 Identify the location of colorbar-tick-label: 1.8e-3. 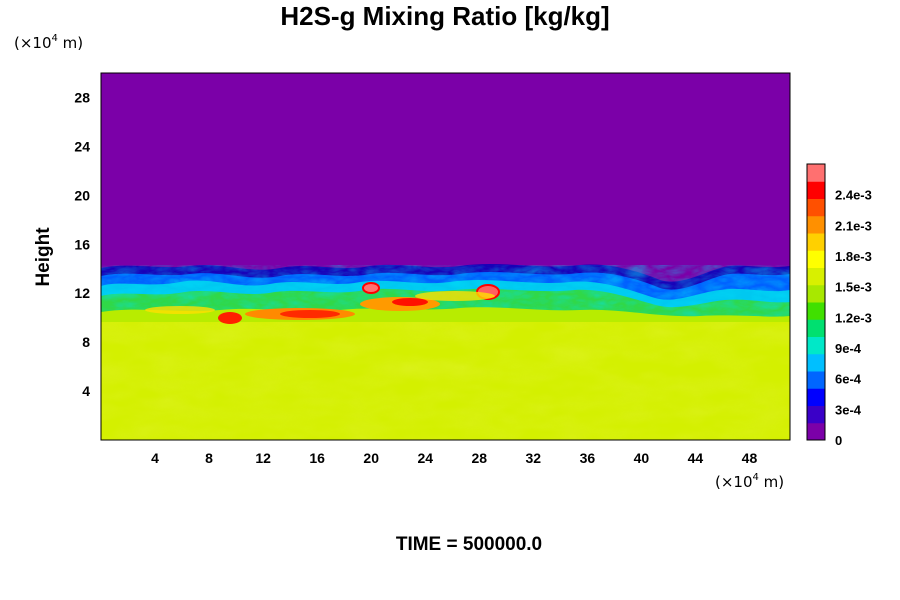
(853, 256).